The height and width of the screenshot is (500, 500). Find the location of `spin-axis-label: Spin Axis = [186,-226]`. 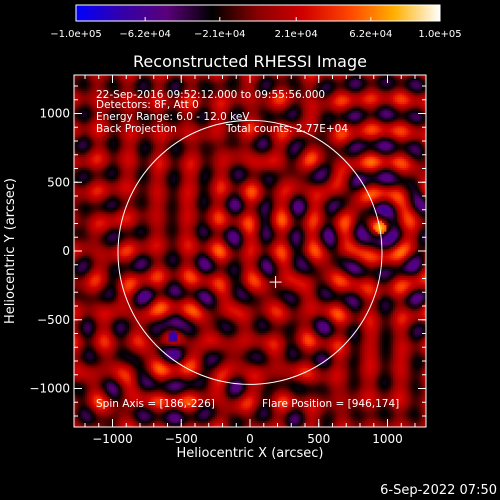

spin-axis-label: Spin Axis = [186,-226] is located at coordinates (155, 404).